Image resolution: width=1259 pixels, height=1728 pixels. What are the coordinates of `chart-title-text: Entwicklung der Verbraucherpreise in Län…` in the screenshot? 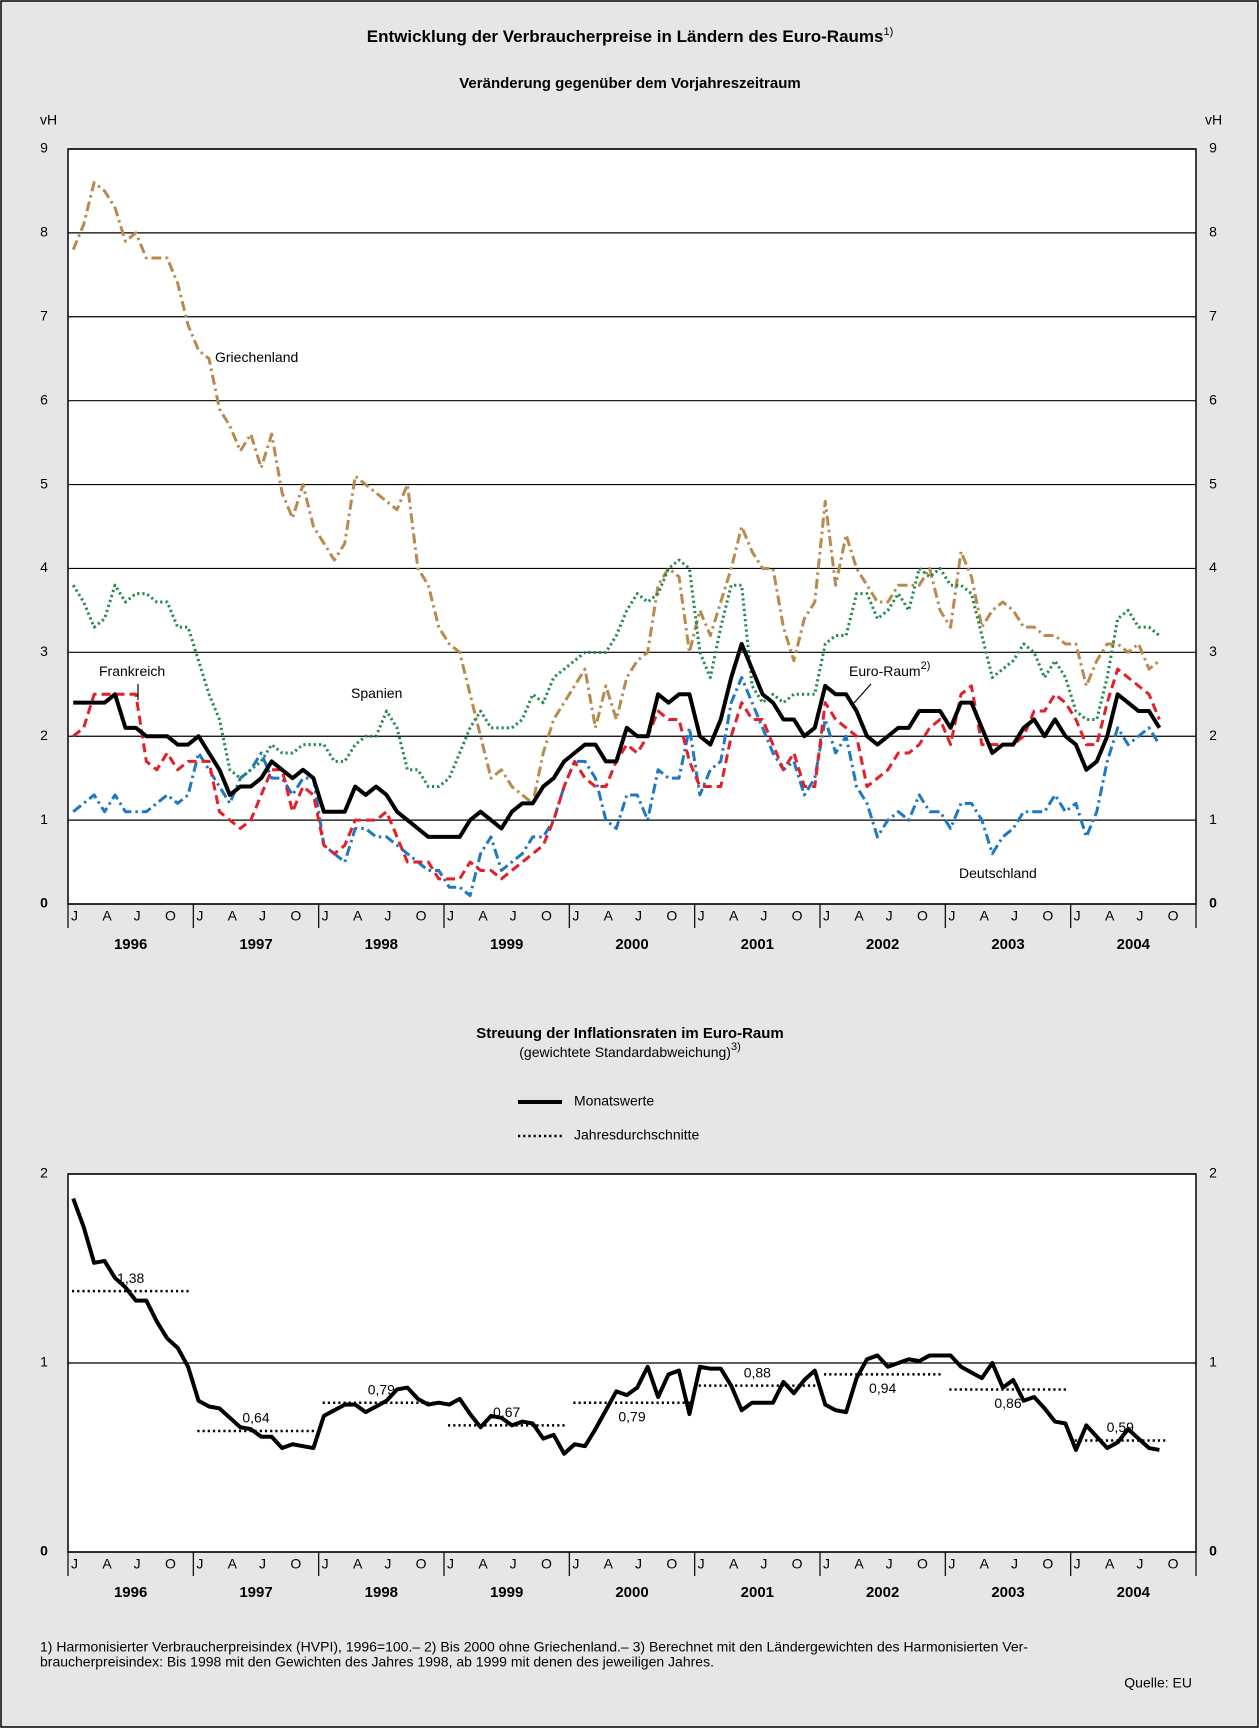 It's located at (625, 36).